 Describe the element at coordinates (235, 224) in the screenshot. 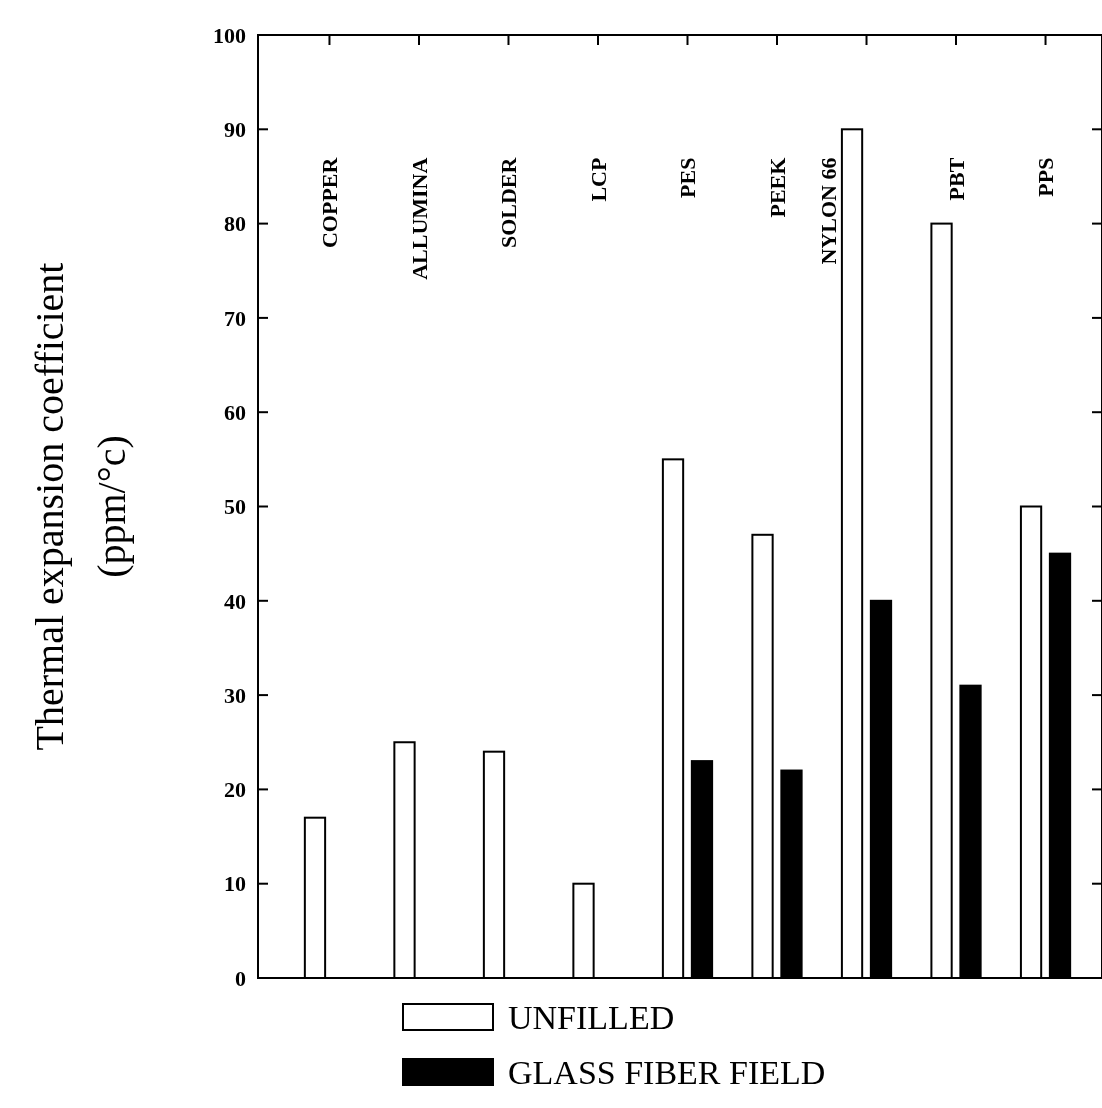

I see `y-tick-label: 80` at that location.